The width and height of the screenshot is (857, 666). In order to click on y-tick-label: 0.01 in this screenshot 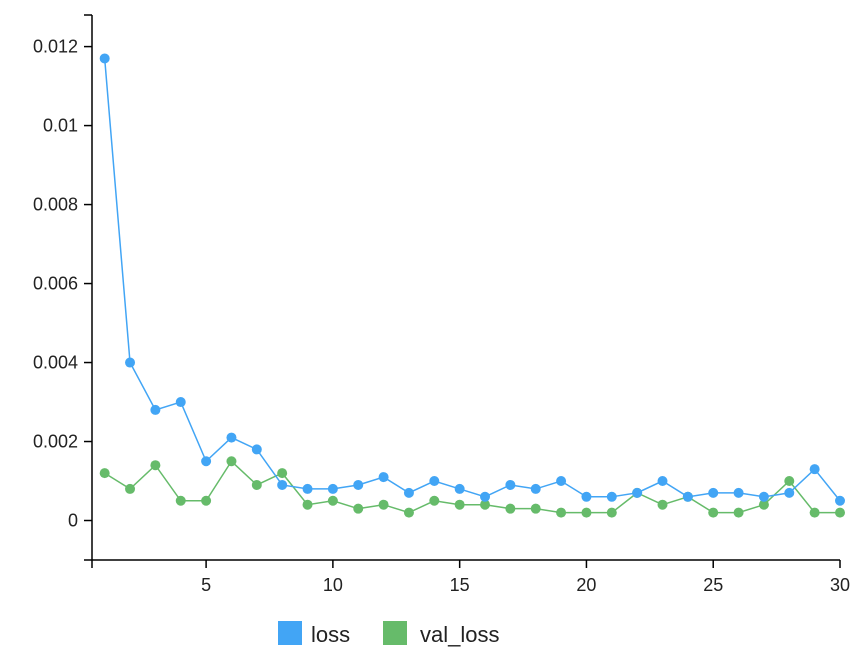, I will do `click(60, 126)`.